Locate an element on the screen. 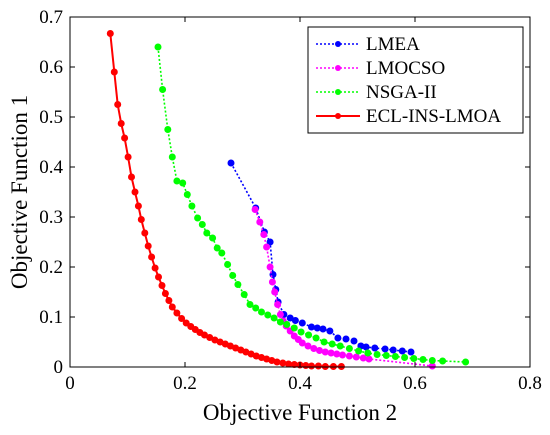 This screenshot has width=550, height=435. legend-entry: LMOCSO is located at coordinates (380, 68).